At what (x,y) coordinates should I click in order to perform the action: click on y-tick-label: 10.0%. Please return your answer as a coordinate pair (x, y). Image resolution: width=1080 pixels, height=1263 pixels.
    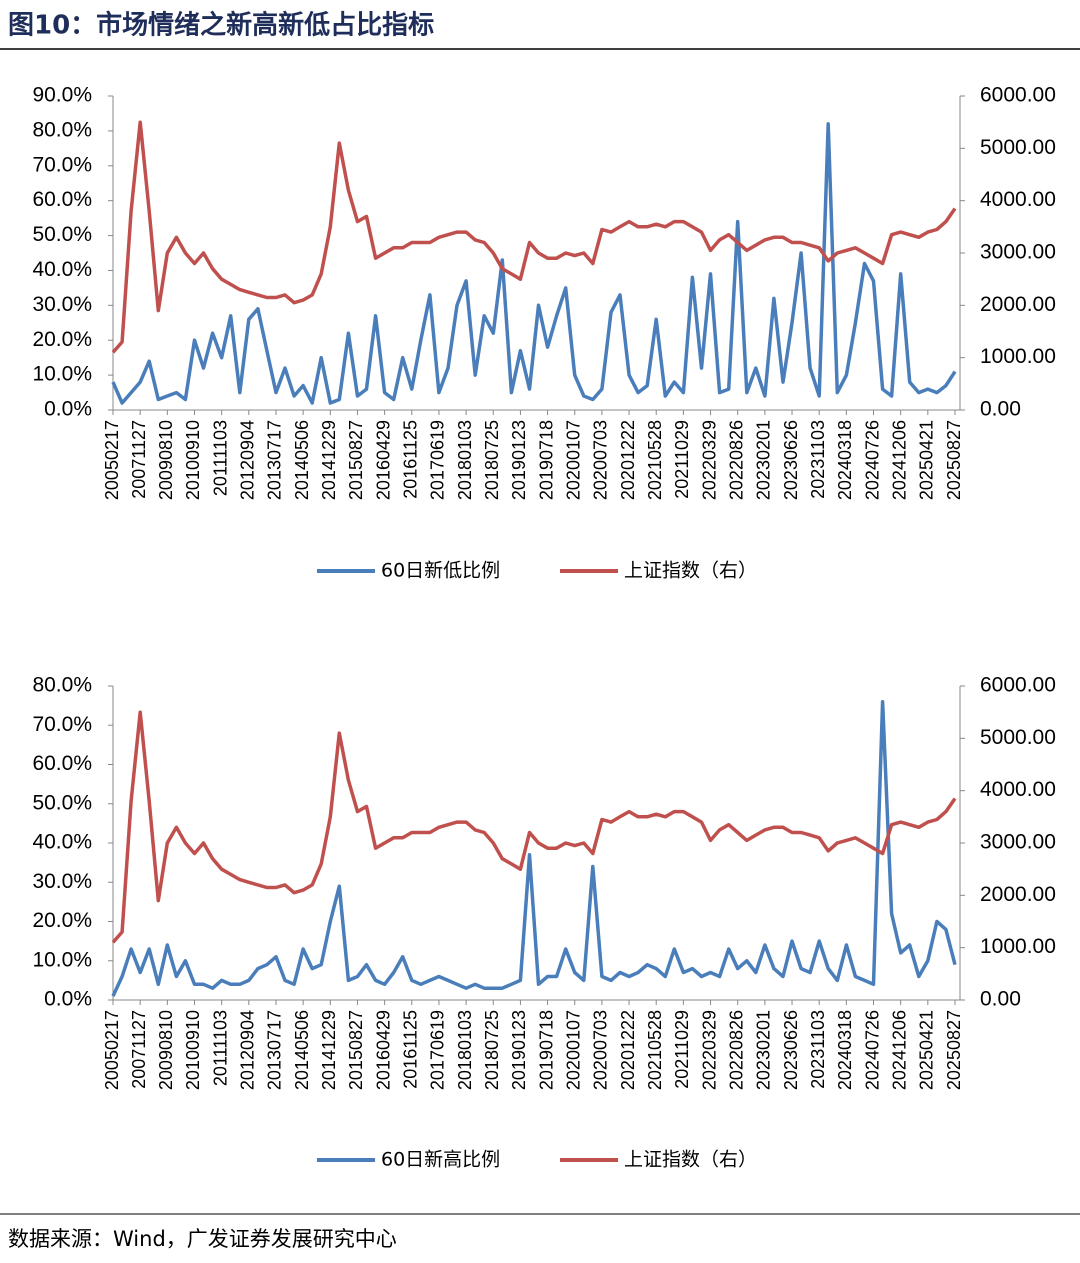
    Looking at the image, I should click on (62, 959).